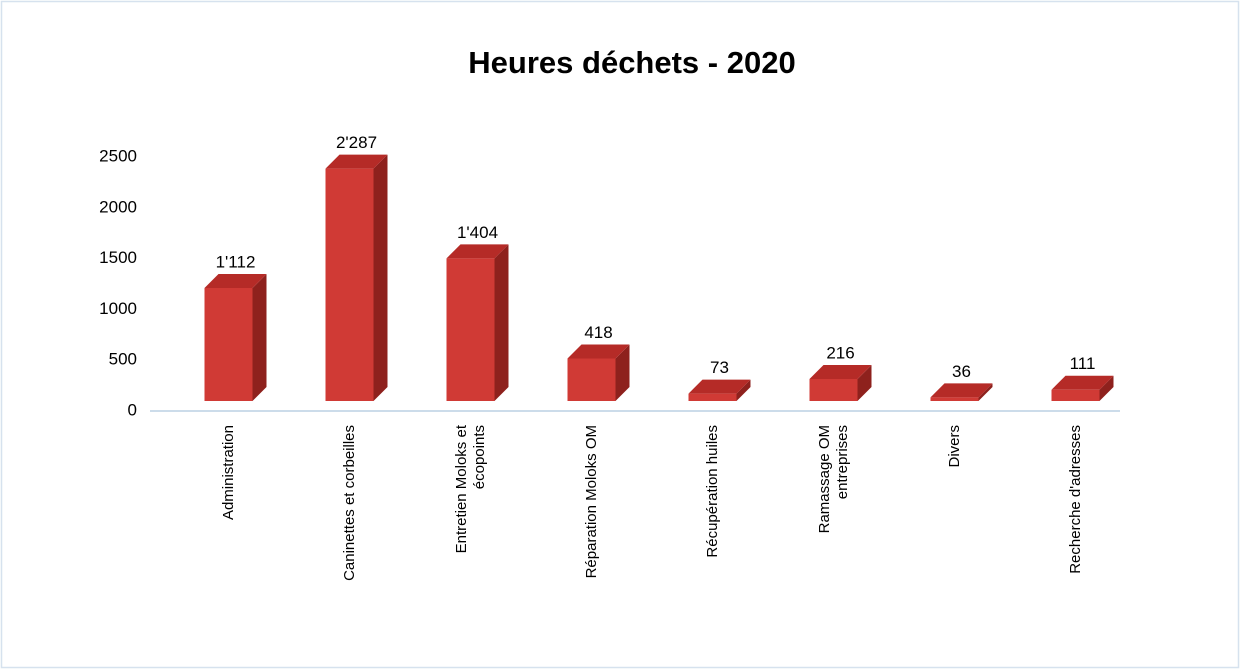 The height and width of the screenshot is (669, 1241). Describe the element at coordinates (470, 489) in the screenshot. I see `x-tick-label: Entretien Moloks et écopoints` at that location.